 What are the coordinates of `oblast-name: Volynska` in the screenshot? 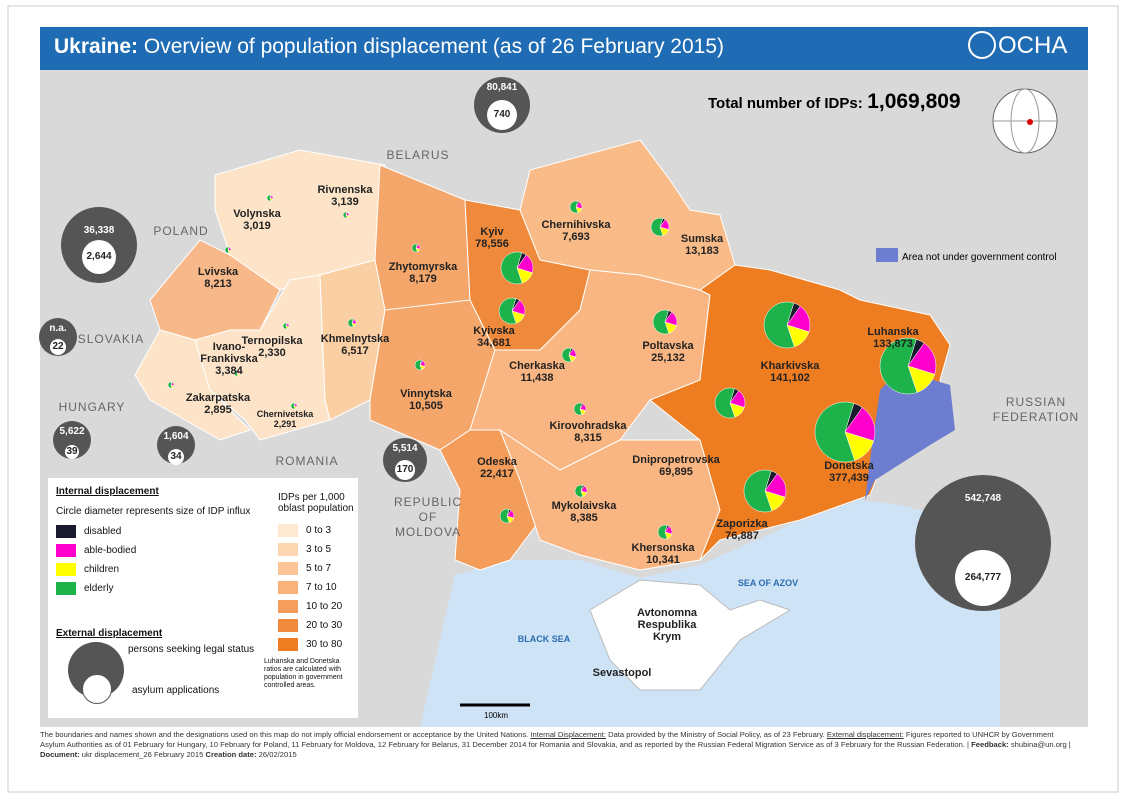 It's located at (257, 214).